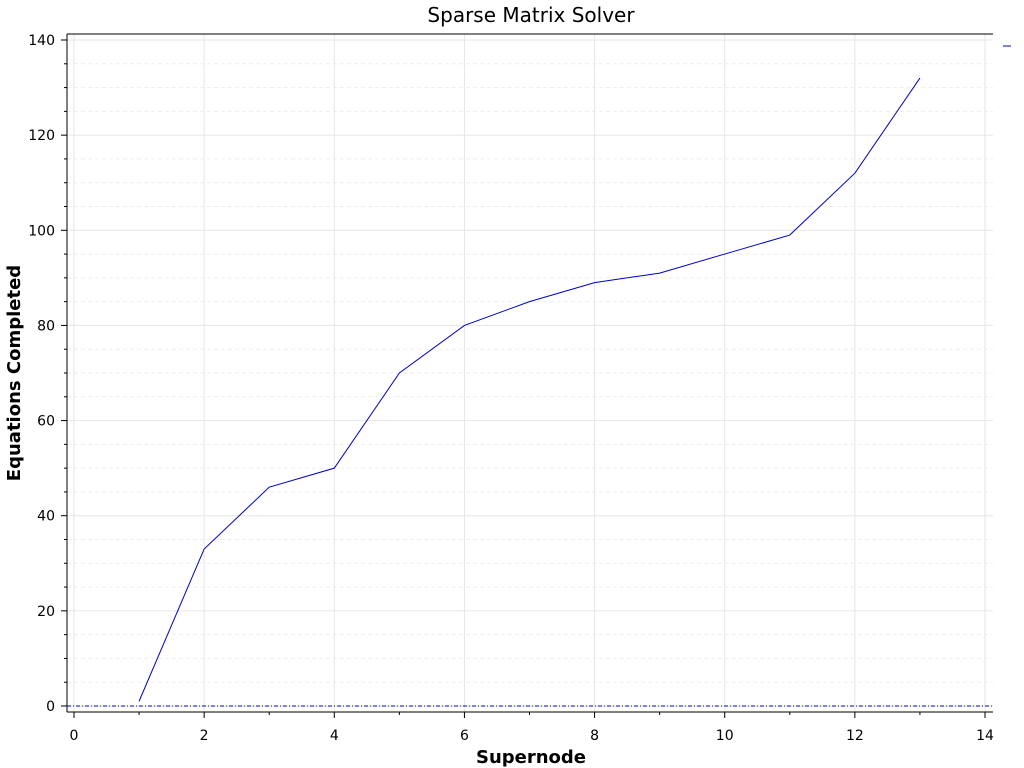  What do you see at coordinates (46, 422) in the screenshot?
I see `y-tick-label: 60` at bounding box center [46, 422].